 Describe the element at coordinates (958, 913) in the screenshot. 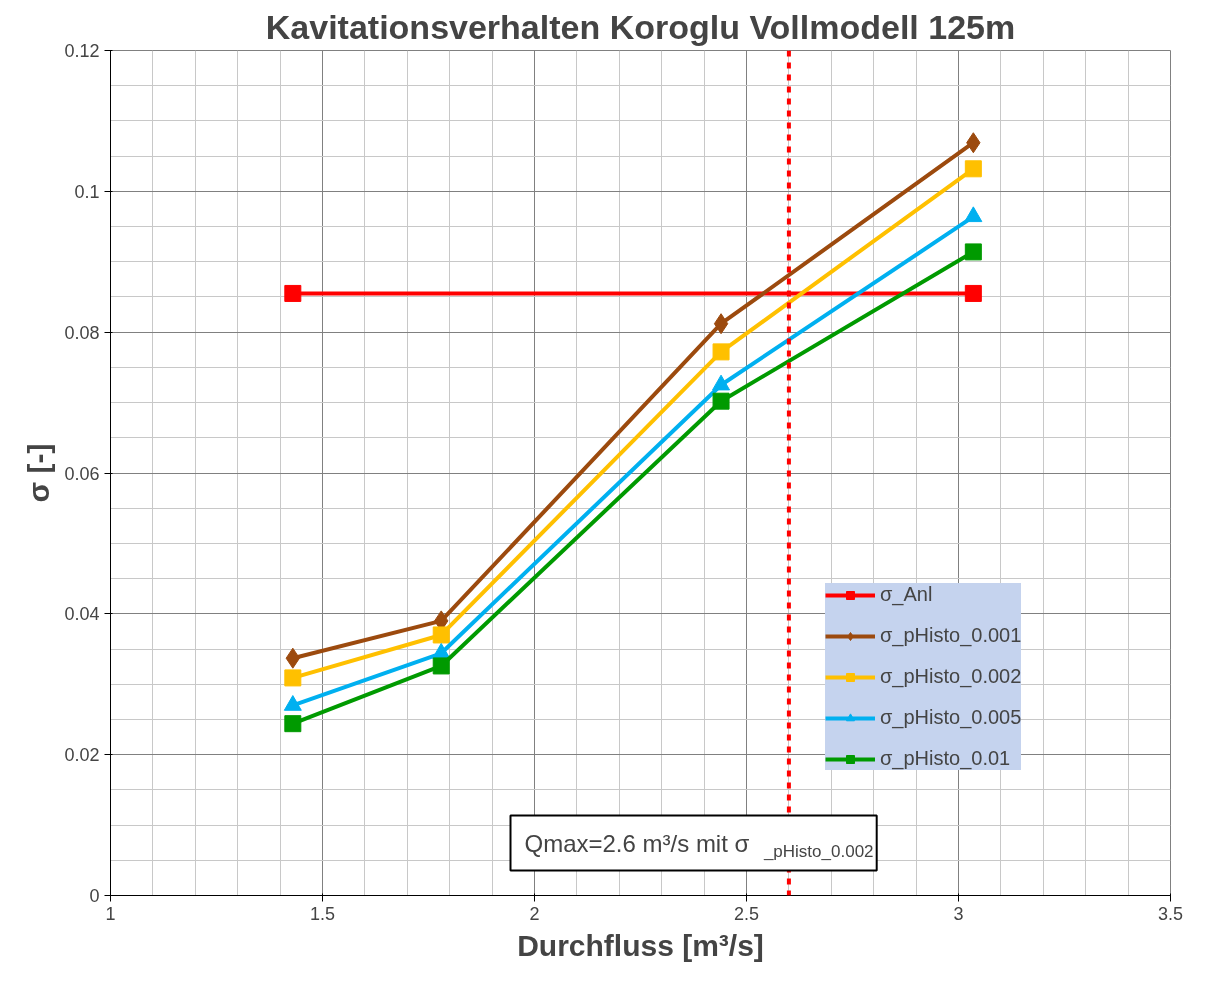

I see `x-tick-label: 3` at that location.